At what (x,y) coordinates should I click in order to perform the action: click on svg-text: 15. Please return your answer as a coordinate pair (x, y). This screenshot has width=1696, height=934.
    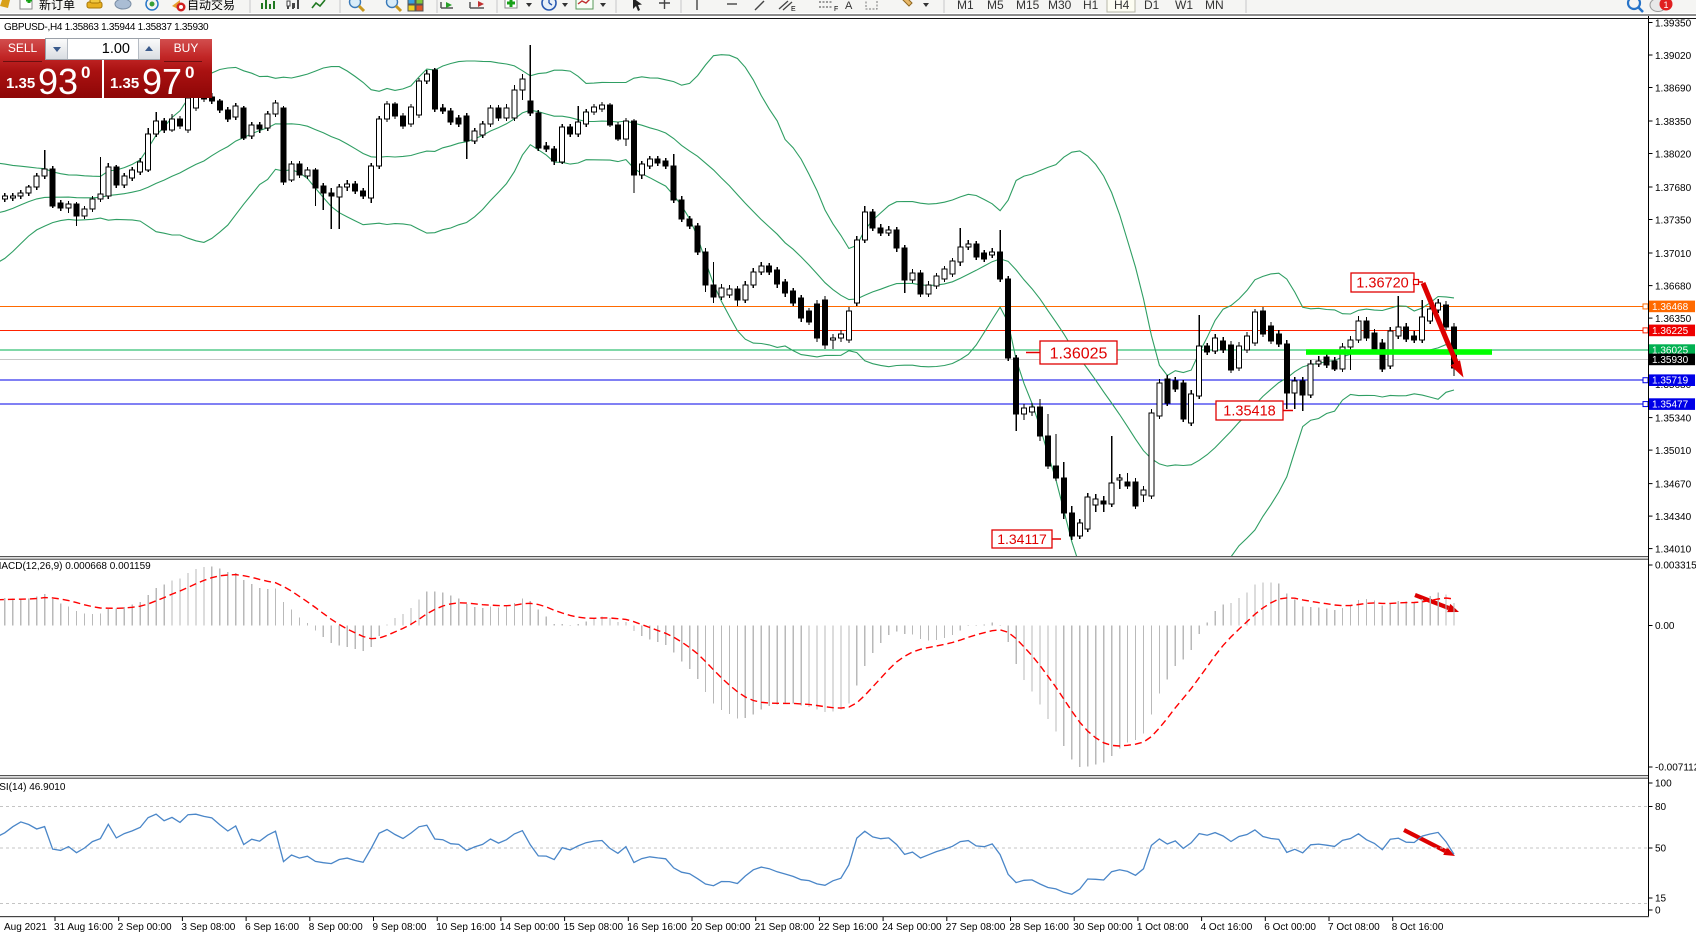
    Looking at the image, I should click on (1661, 899).